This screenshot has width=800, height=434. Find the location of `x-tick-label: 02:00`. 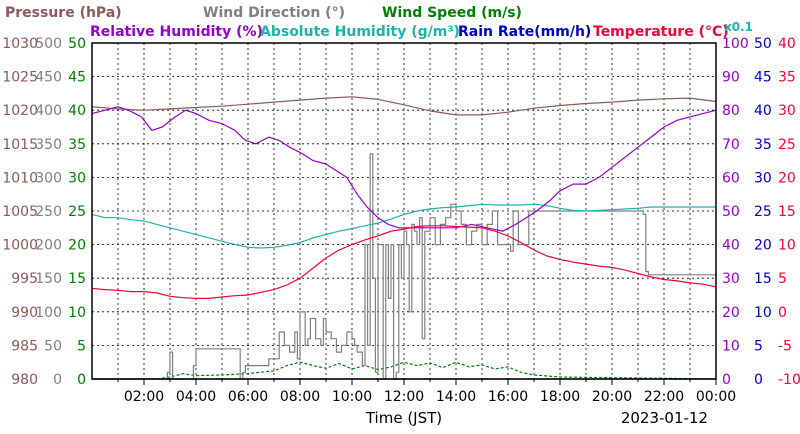

x-tick-label: 02:00 is located at coordinates (144, 397).